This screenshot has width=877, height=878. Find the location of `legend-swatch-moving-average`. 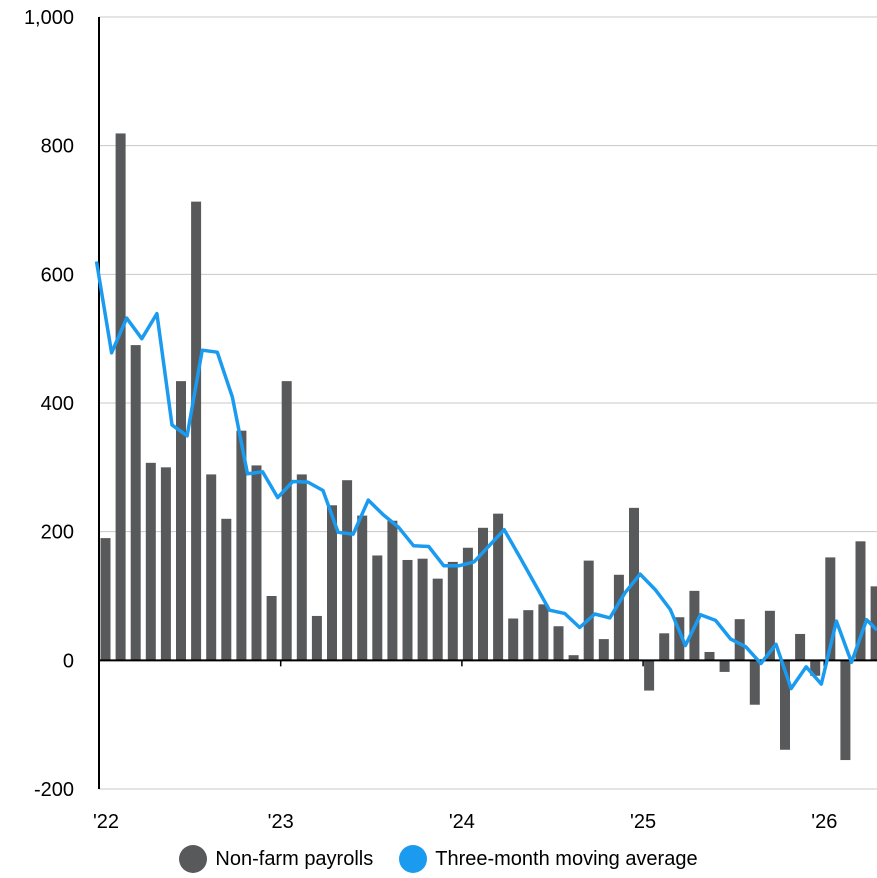

legend-swatch-moving-average is located at coordinates (413, 859).